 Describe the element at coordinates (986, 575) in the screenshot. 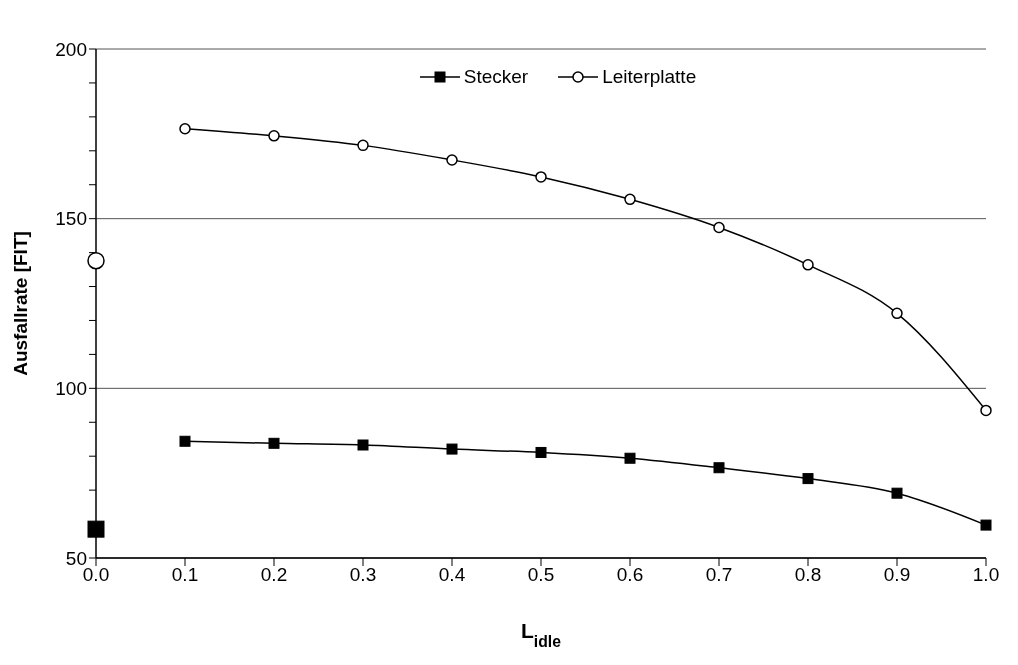

I see `x-tick-label: 1.0` at that location.